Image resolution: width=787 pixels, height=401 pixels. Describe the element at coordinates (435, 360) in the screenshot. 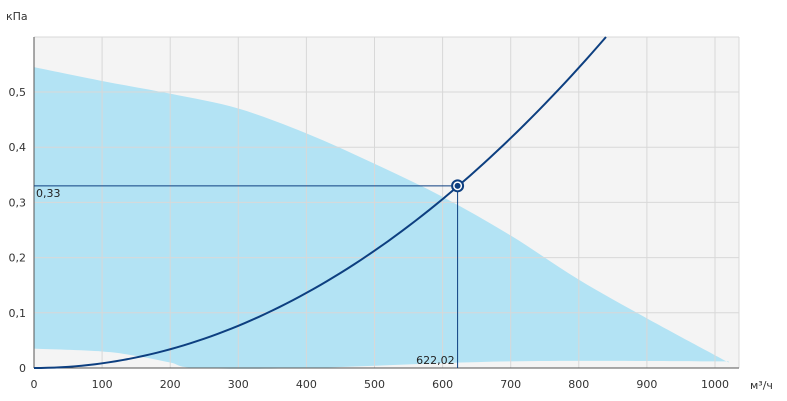

I see `operating-point-x-label: 622,02` at that location.